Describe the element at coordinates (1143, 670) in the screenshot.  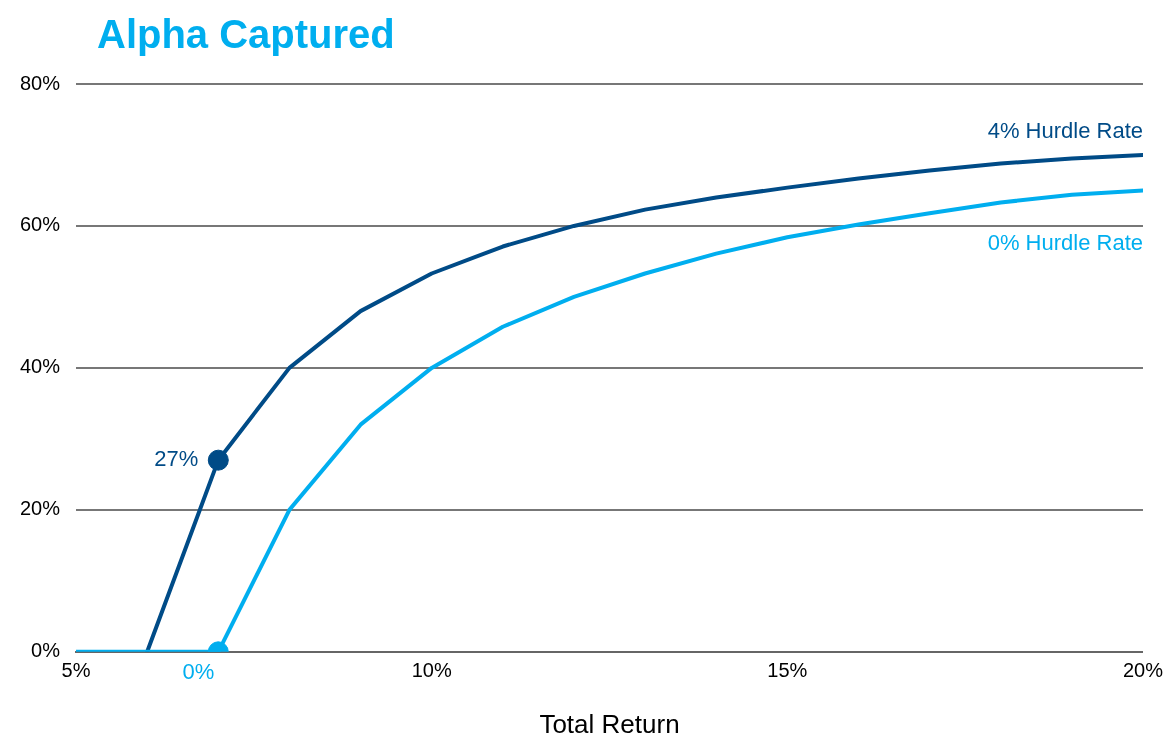
I see `x-tick-label: 20%` at that location.